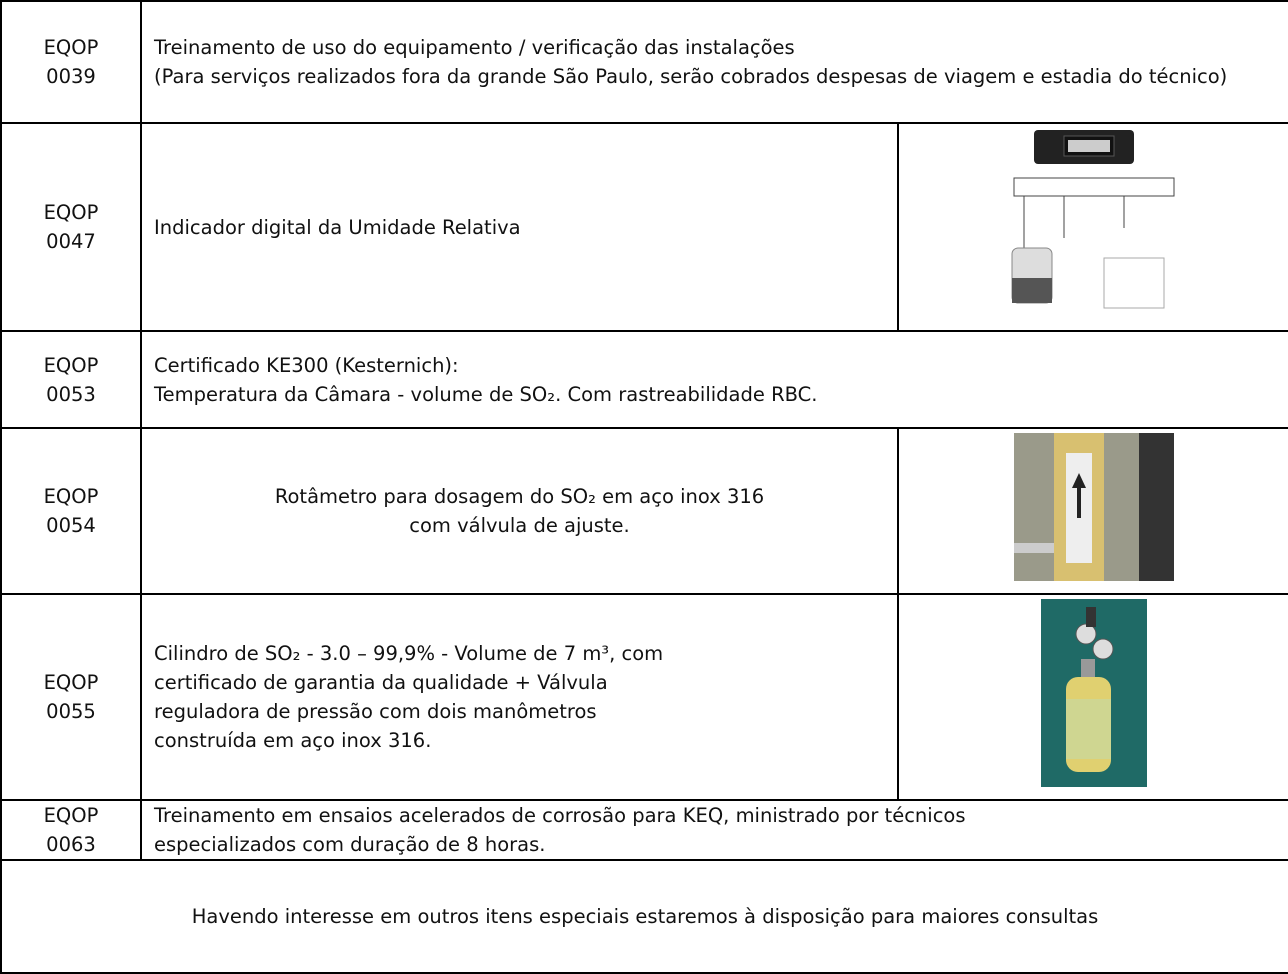  Describe the element at coordinates (71, 227) in the screenshot. I see `code-cell: EQOP 0047` at that location.